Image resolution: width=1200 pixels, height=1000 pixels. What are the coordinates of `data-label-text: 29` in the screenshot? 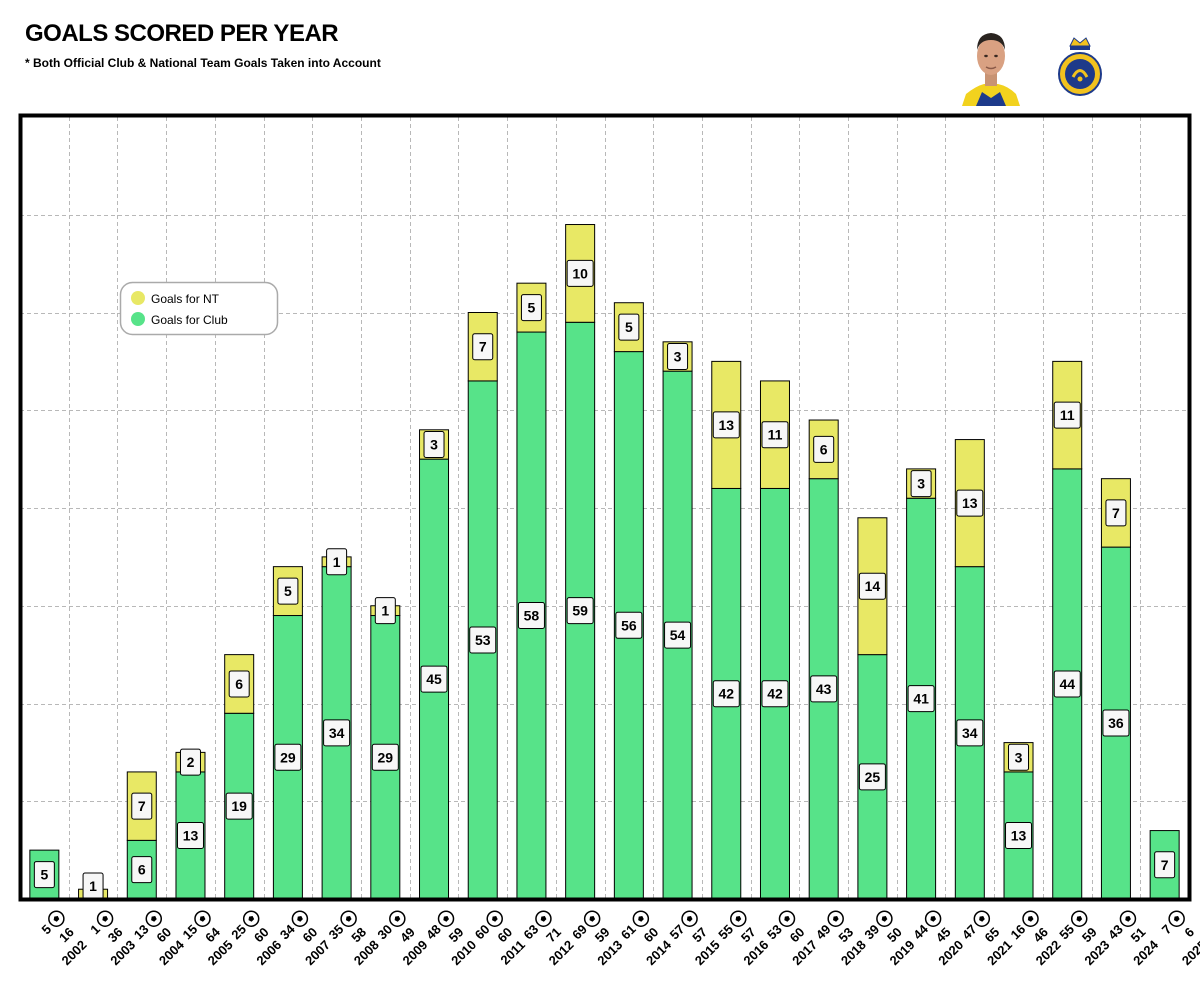 It's located at (386, 757).